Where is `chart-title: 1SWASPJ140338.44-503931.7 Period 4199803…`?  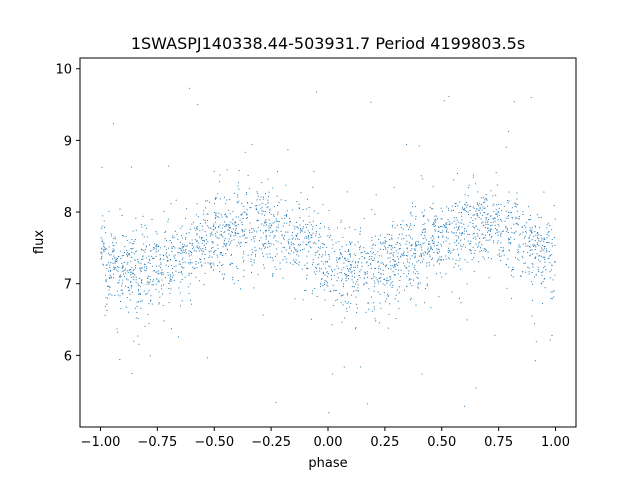 chart-title: 1SWASPJ140338.44-503931.7 Period 4199803… is located at coordinates (328, 43).